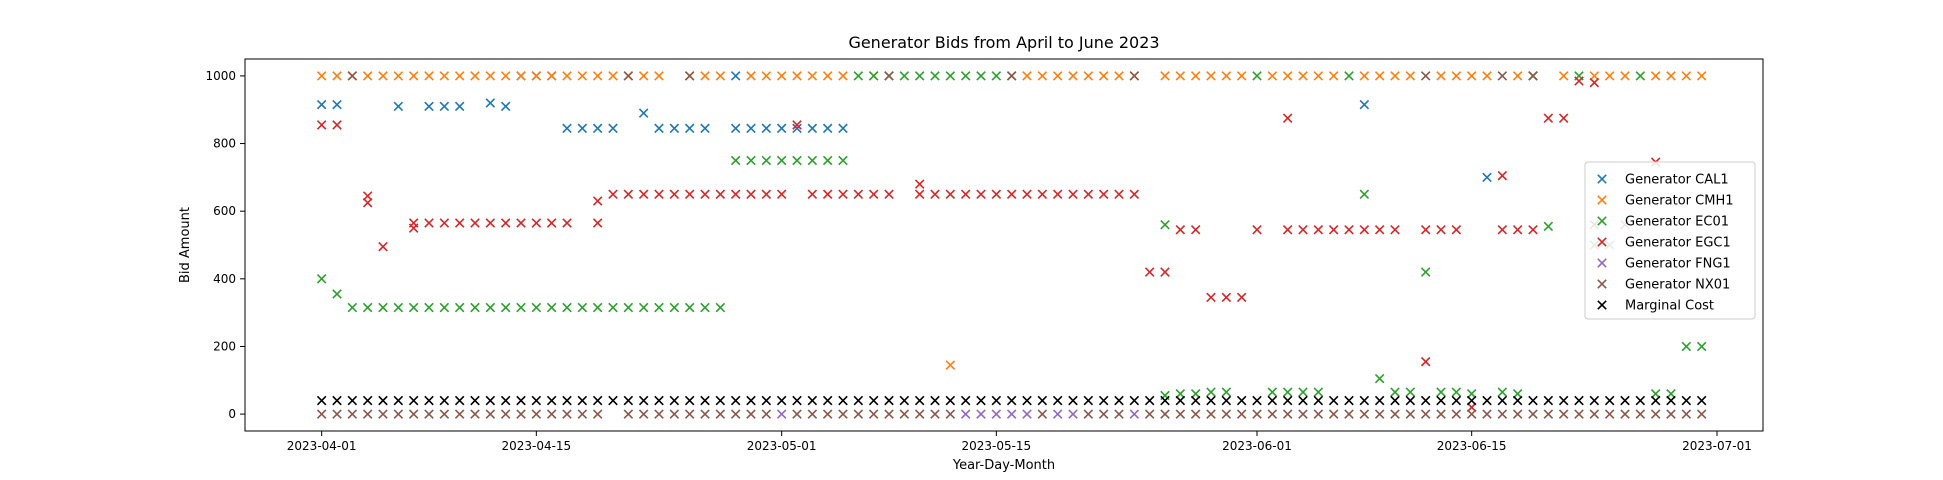 The width and height of the screenshot is (1943, 480). I want to click on x-tick-label: 2023-07-01, so click(1717, 446).